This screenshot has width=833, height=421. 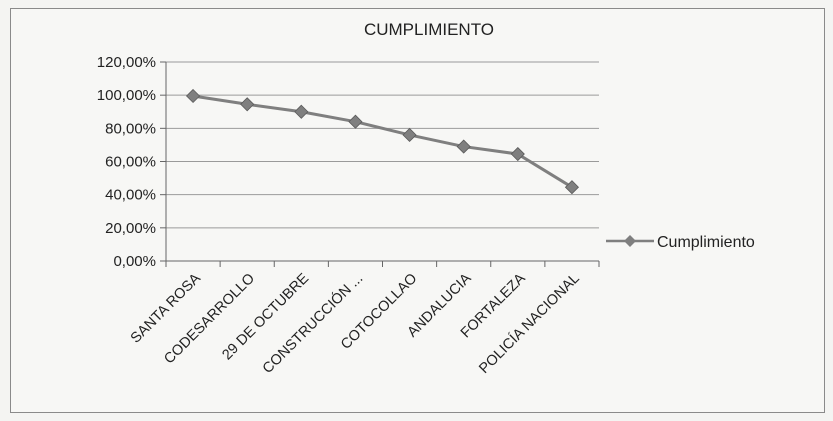 I want to click on x-category-label: POLICÍA NACIONAL, so click(x=529, y=323).